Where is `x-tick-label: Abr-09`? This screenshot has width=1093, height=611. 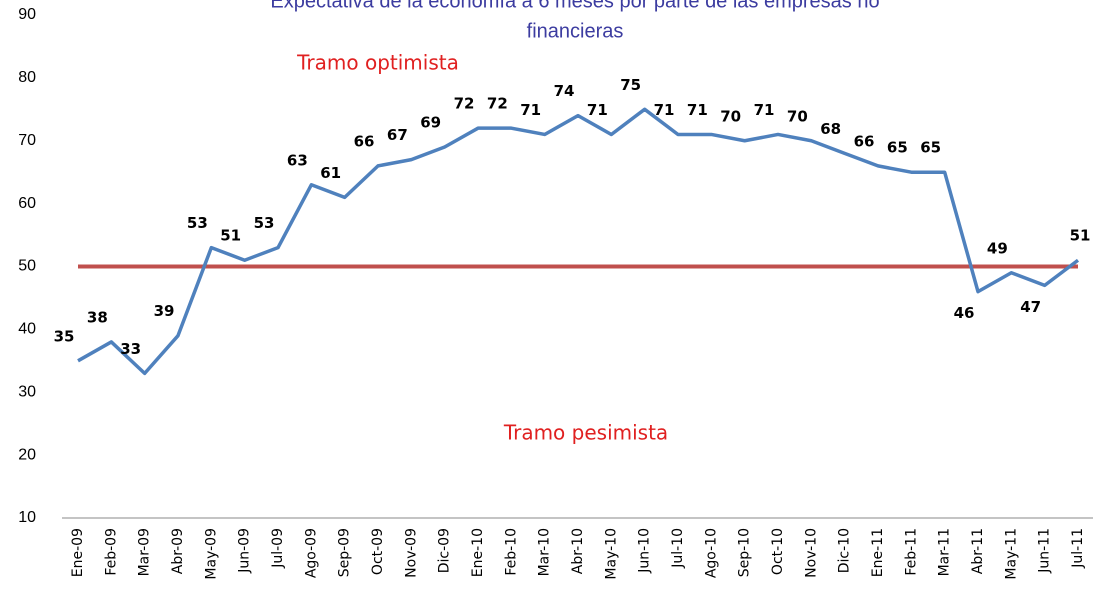 x-tick-label: Abr-09 is located at coordinates (178, 551).